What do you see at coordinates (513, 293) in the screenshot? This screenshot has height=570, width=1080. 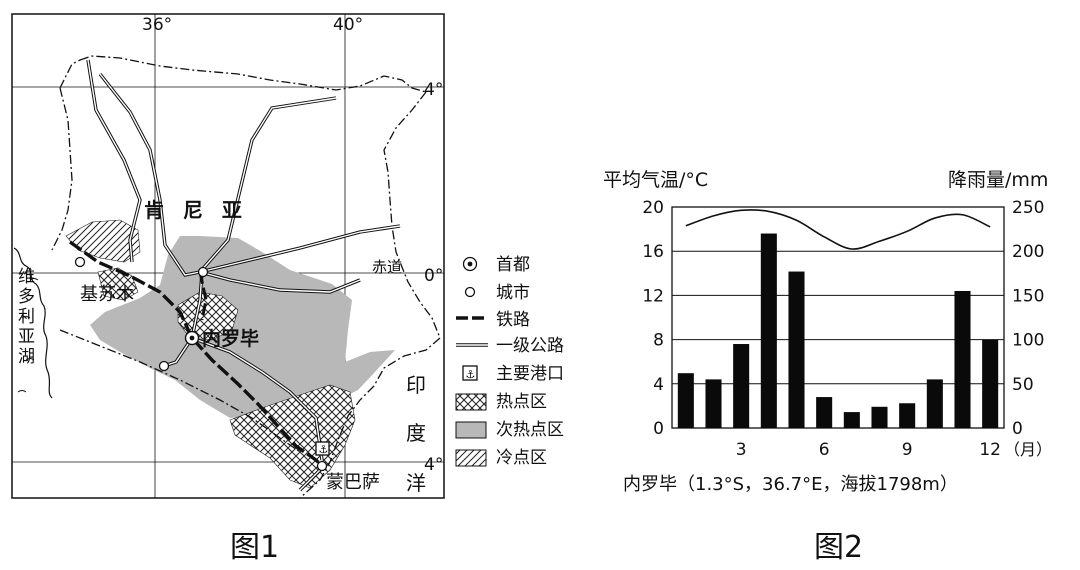 I see `legend-city-label: 城市` at bounding box center [513, 293].